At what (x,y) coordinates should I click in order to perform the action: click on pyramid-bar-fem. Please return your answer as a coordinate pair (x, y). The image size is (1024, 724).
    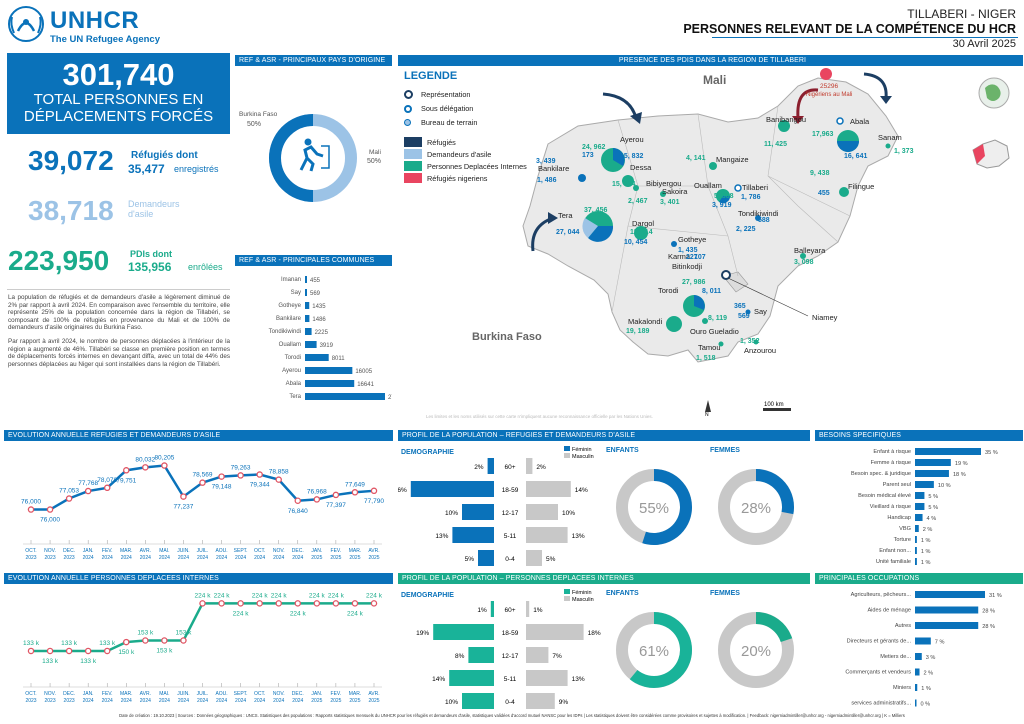
    Looking at the image, I should click on (473, 535).